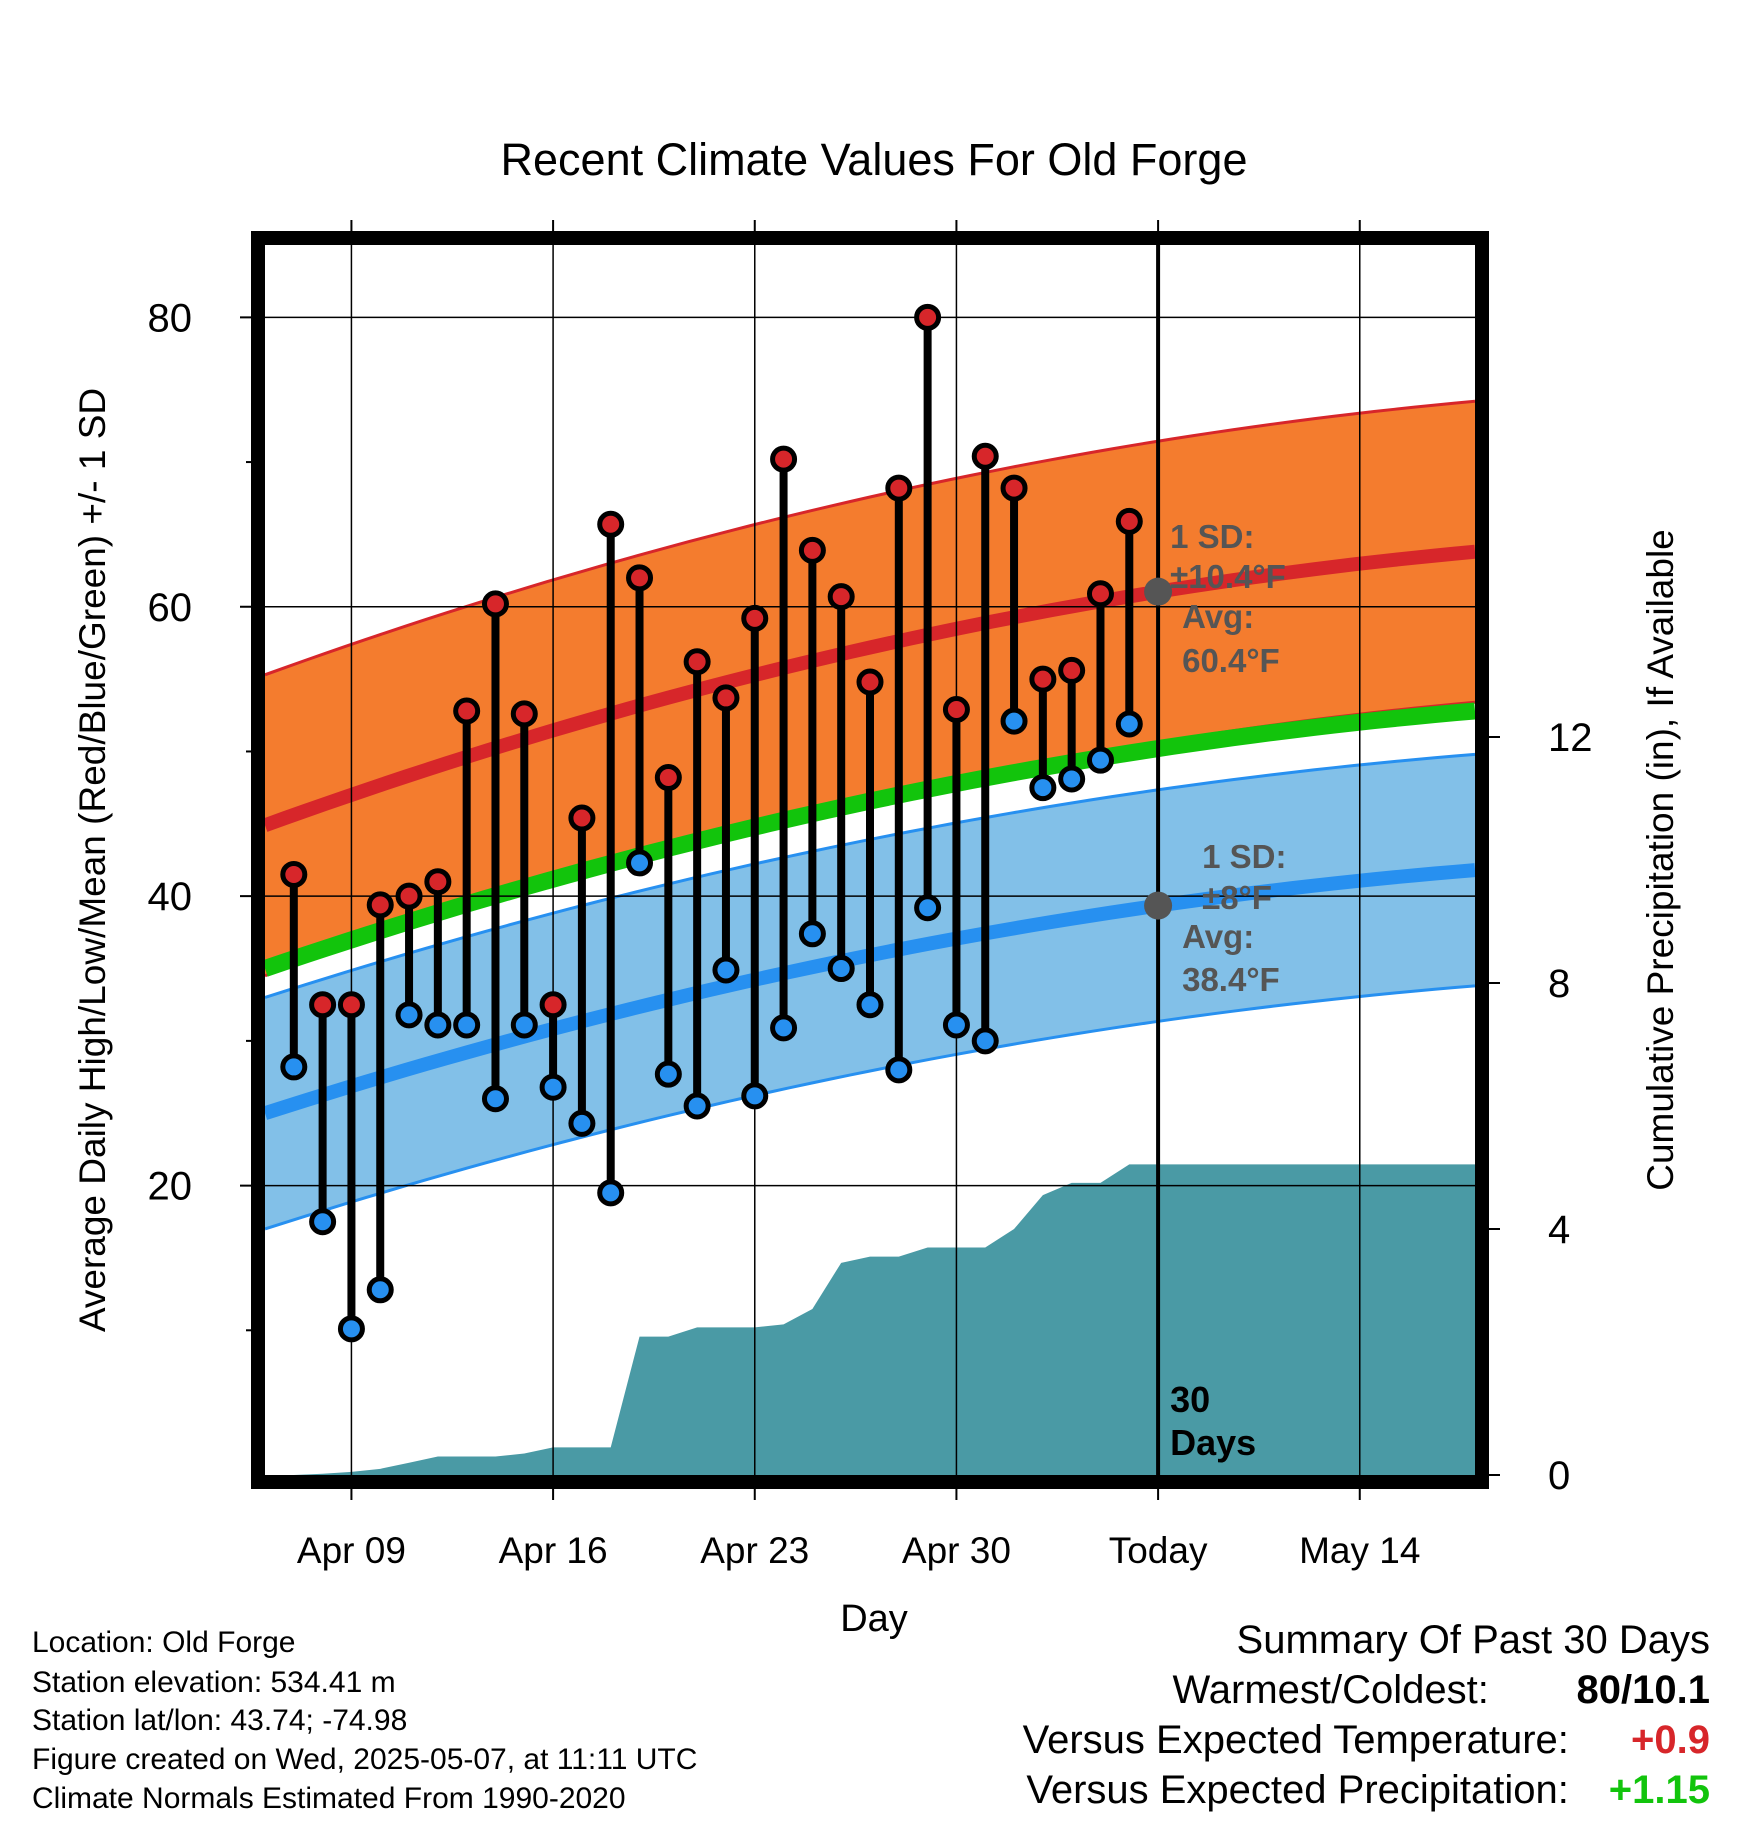 Image resolution: width=1748 pixels, height=1828 pixels. What do you see at coordinates (170, 1187) in the screenshot?
I see `y-tick-label-left: 20` at bounding box center [170, 1187].